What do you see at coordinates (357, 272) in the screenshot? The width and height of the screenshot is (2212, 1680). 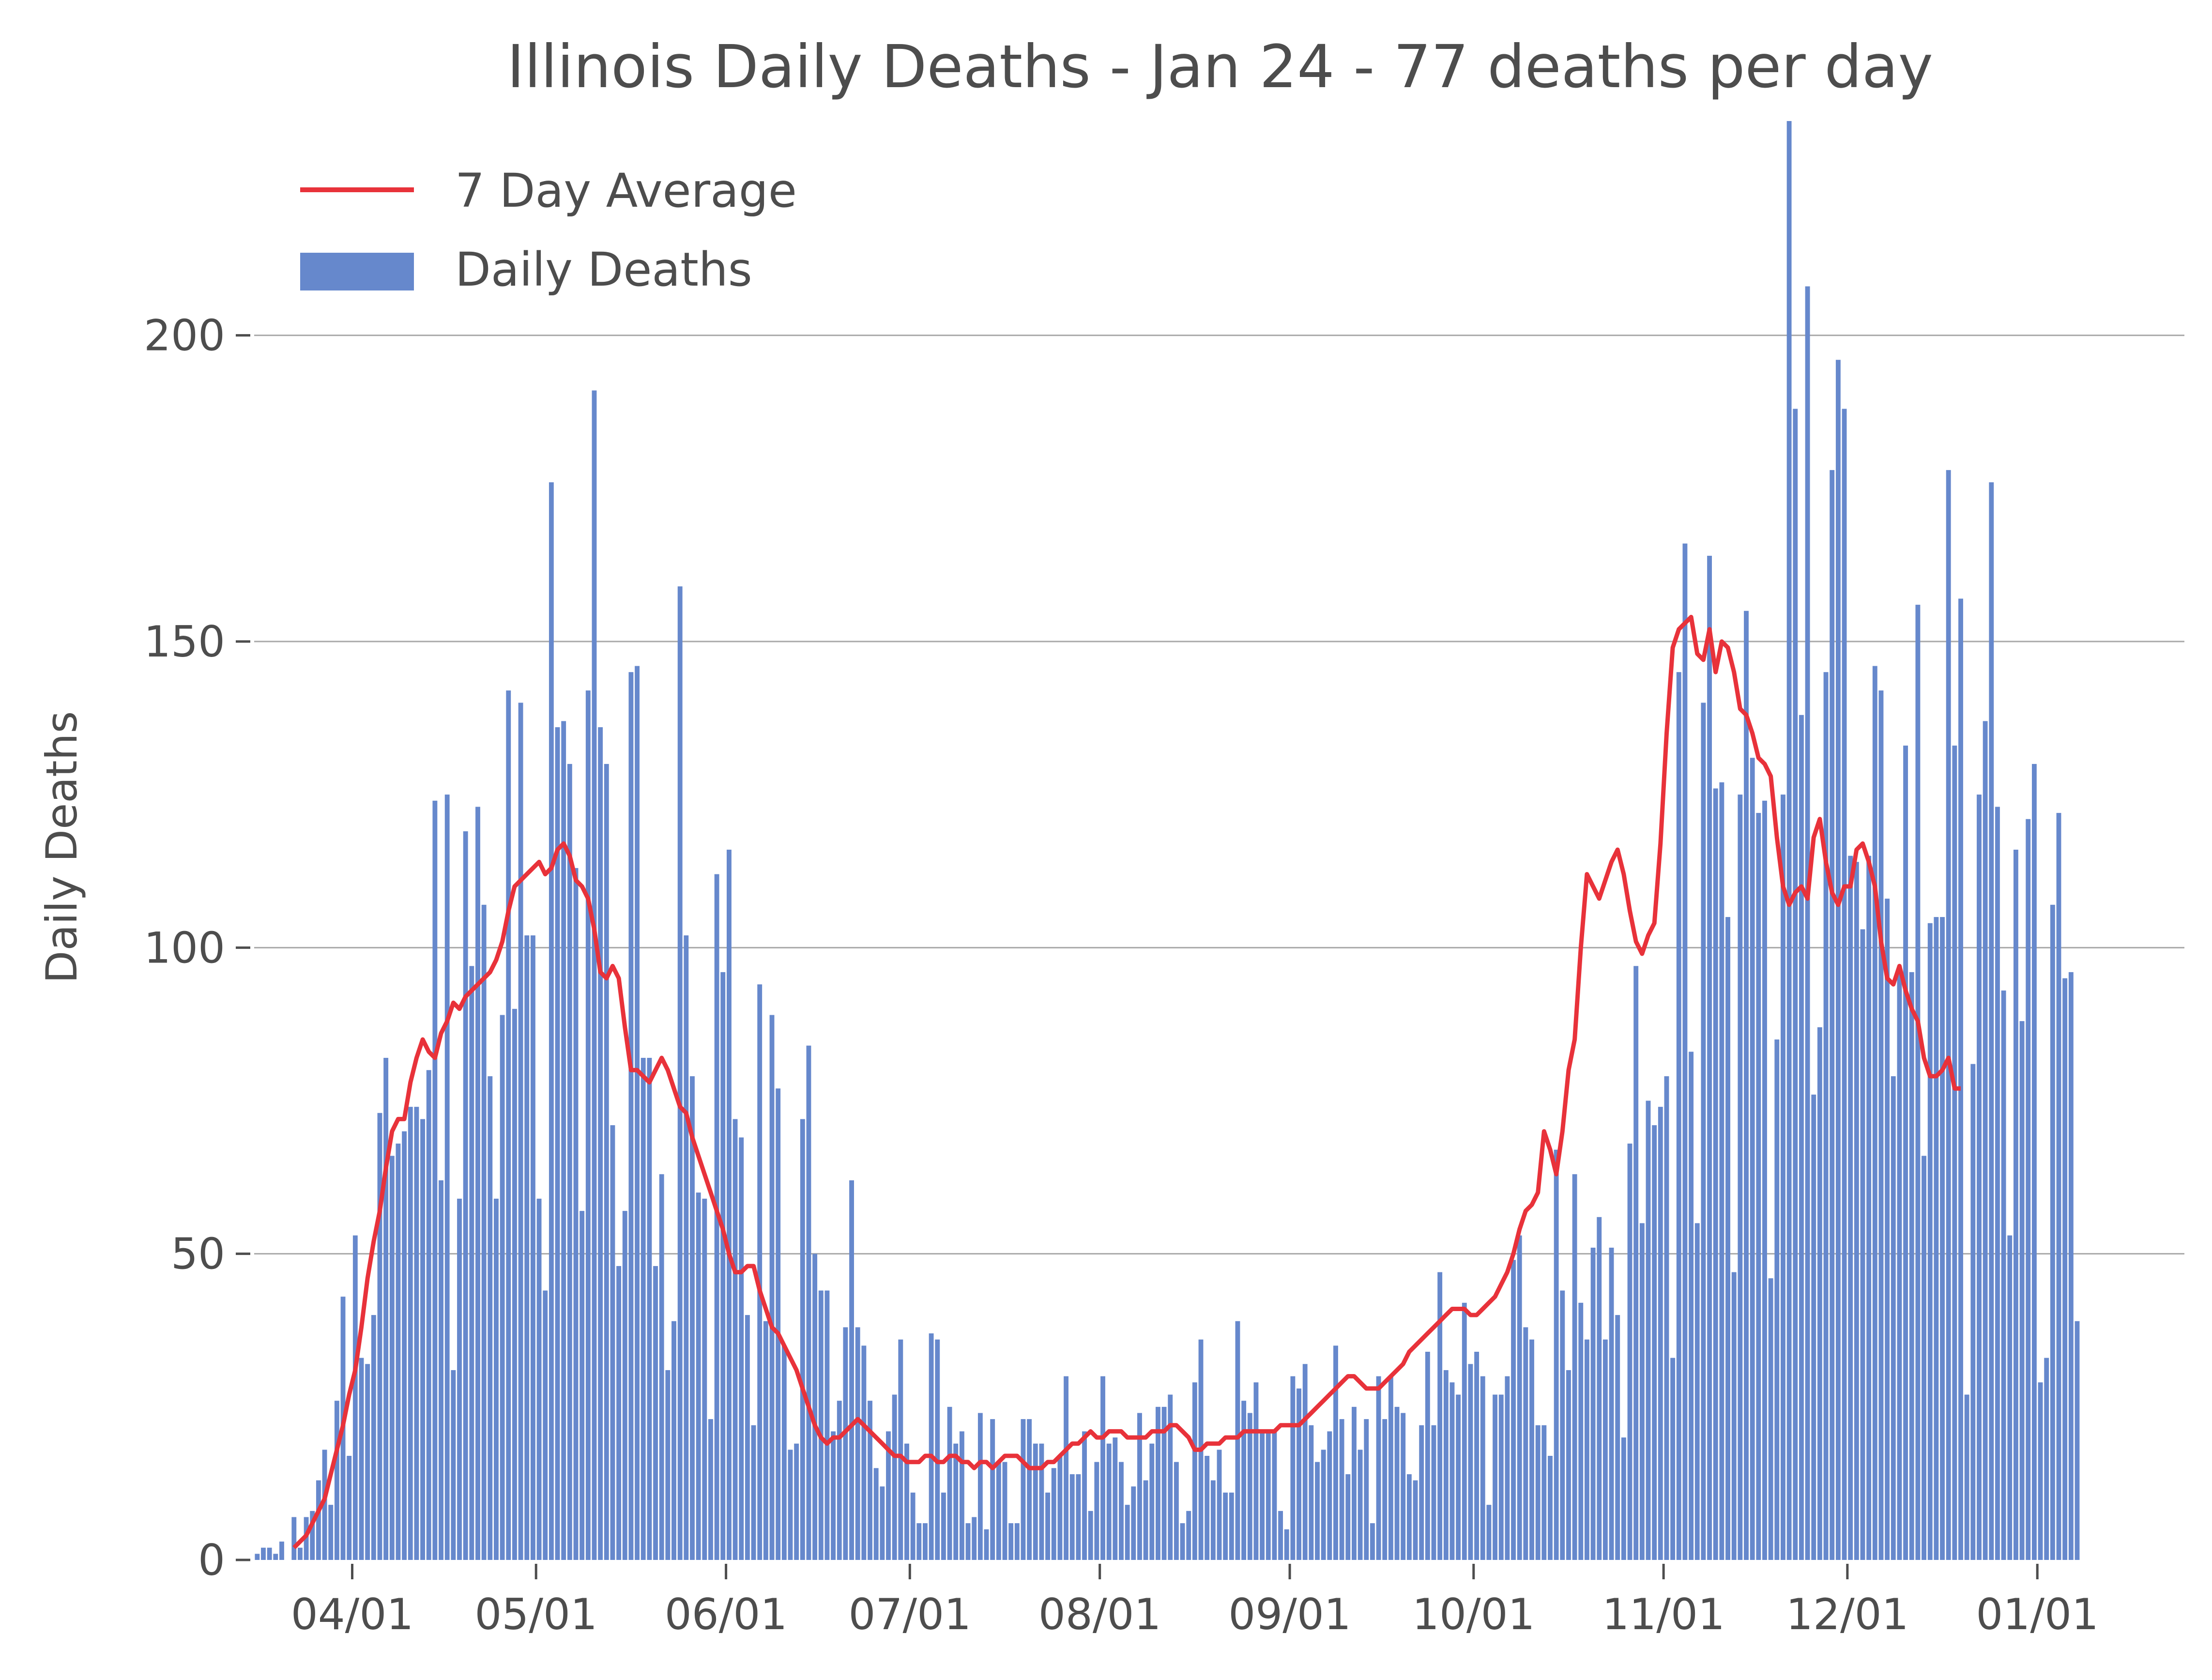 I see `legend-swatch-daily-deaths` at bounding box center [357, 272].